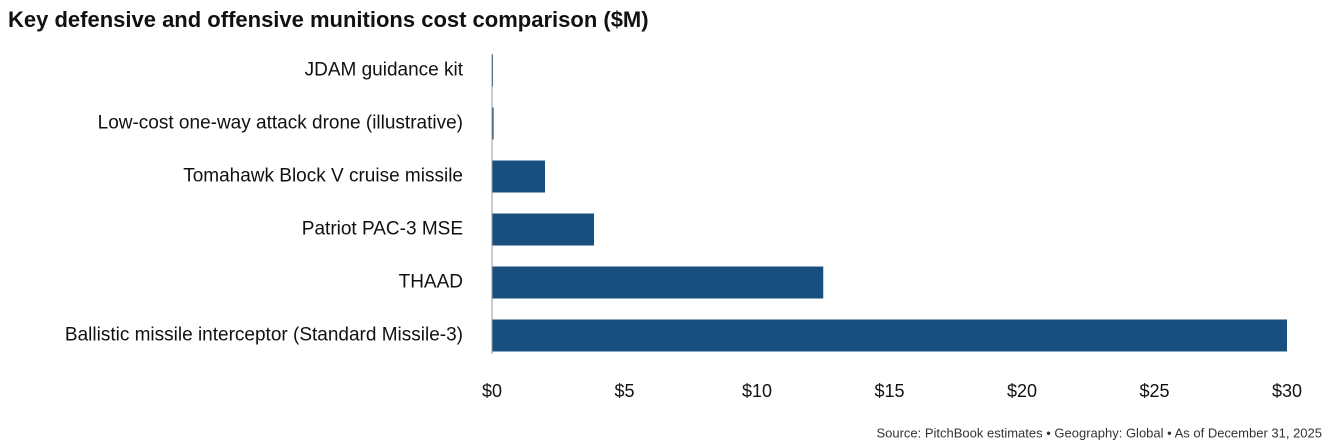  What do you see at coordinates (889, 391) in the screenshot?
I see `x-tick-label: $15` at bounding box center [889, 391].